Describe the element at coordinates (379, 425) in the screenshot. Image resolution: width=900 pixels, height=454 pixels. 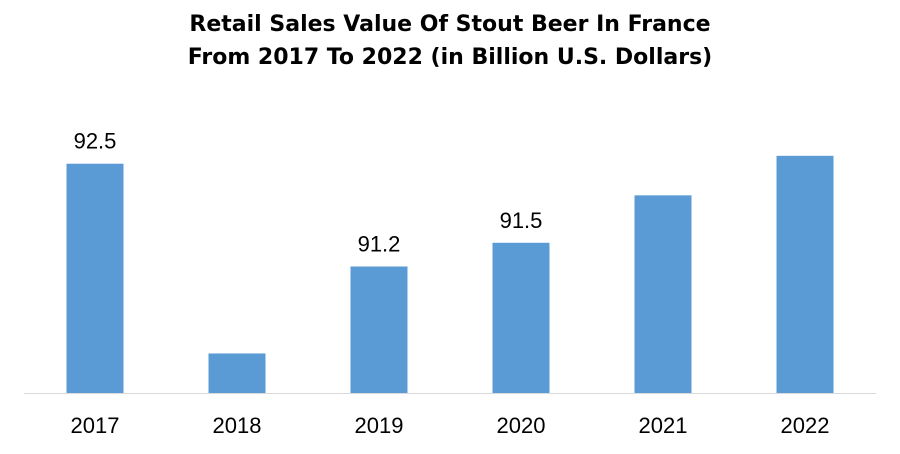
I see `x-tick-label-2019: 2019` at that location.